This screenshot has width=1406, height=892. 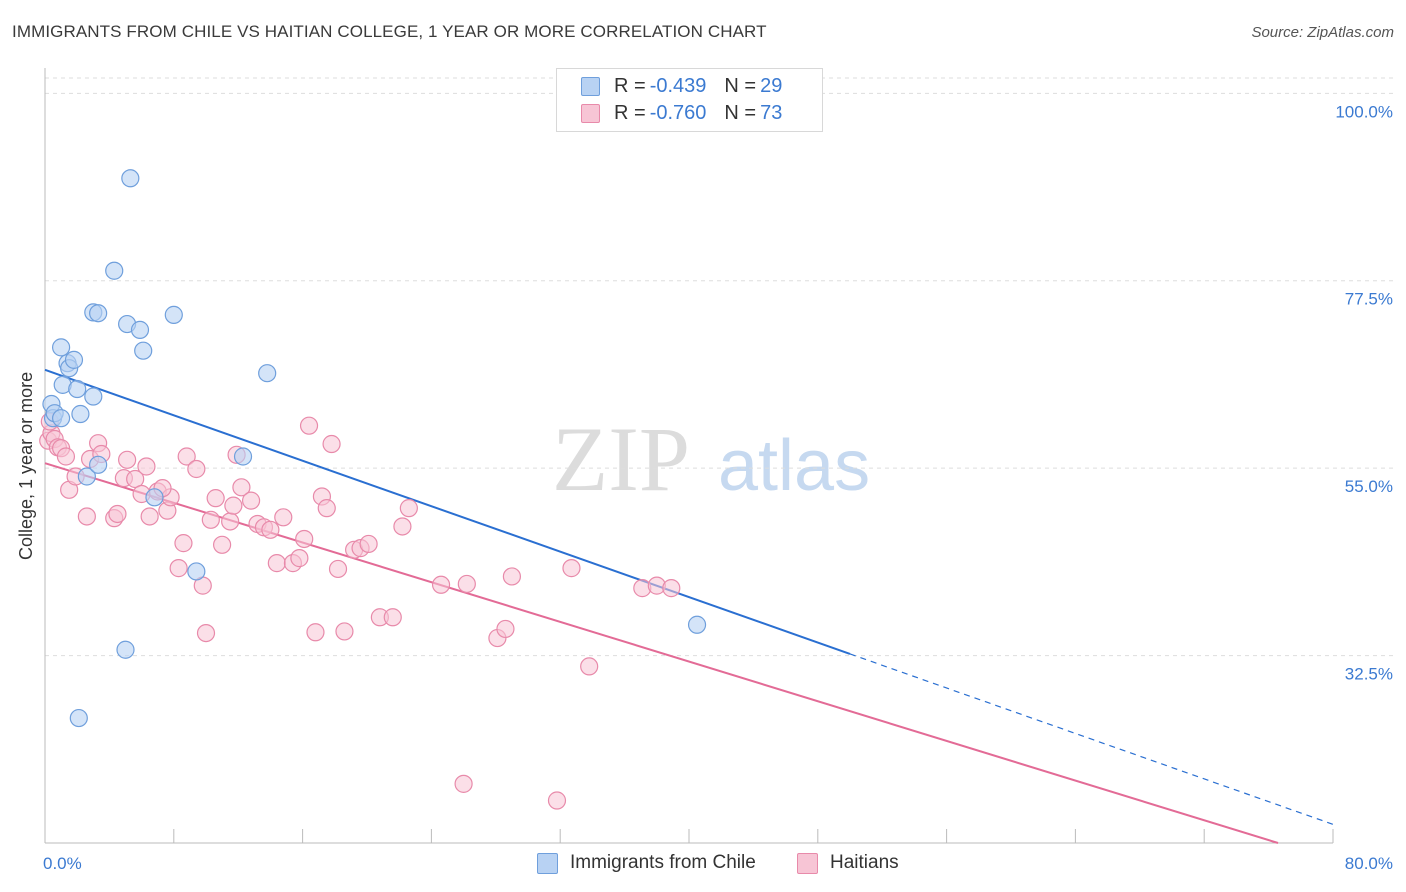 What do you see at coordinates (678, 85) in the screenshot?
I see `legend-r-value: -0.439` at bounding box center [678, 85].